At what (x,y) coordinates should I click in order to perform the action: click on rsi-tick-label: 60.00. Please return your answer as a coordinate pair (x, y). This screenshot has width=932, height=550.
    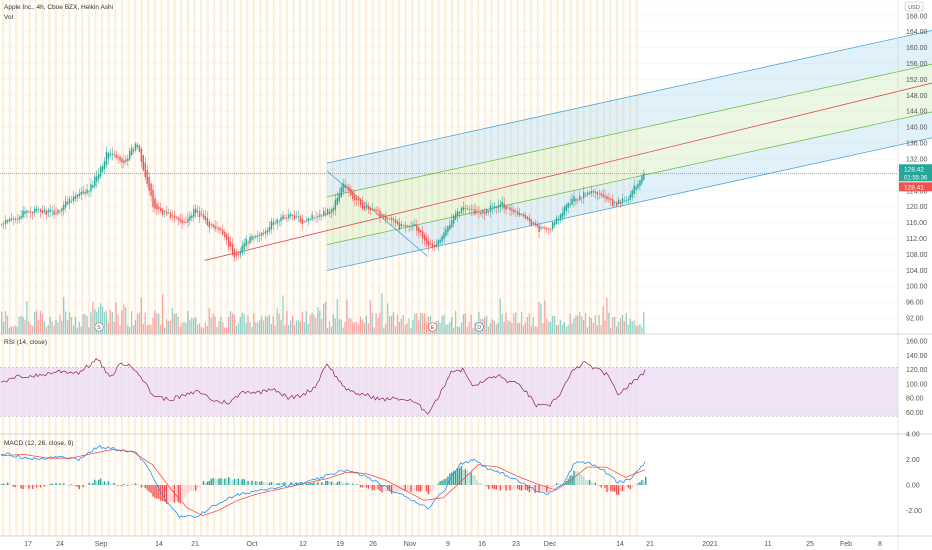
    Looking at the image, I should click on (915, 413).